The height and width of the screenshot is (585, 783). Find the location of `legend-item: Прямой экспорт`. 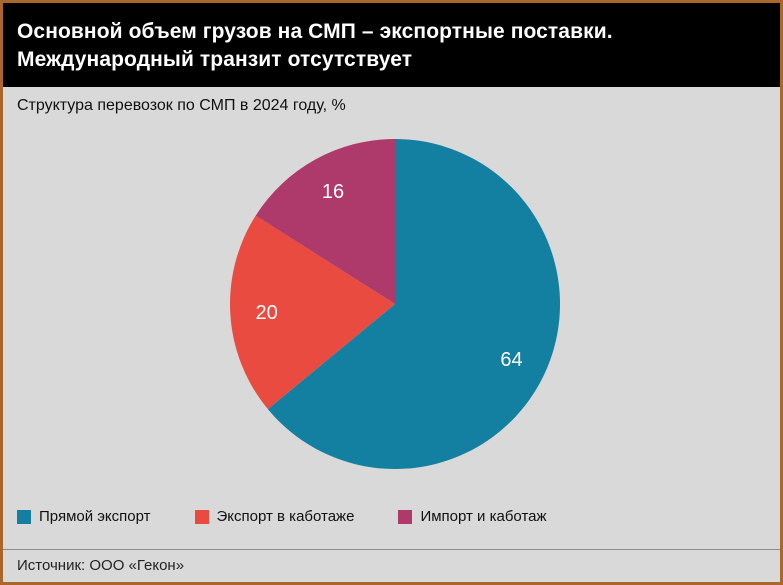

legend-item: Прямой экспорт is located at coordinates (84, 516).